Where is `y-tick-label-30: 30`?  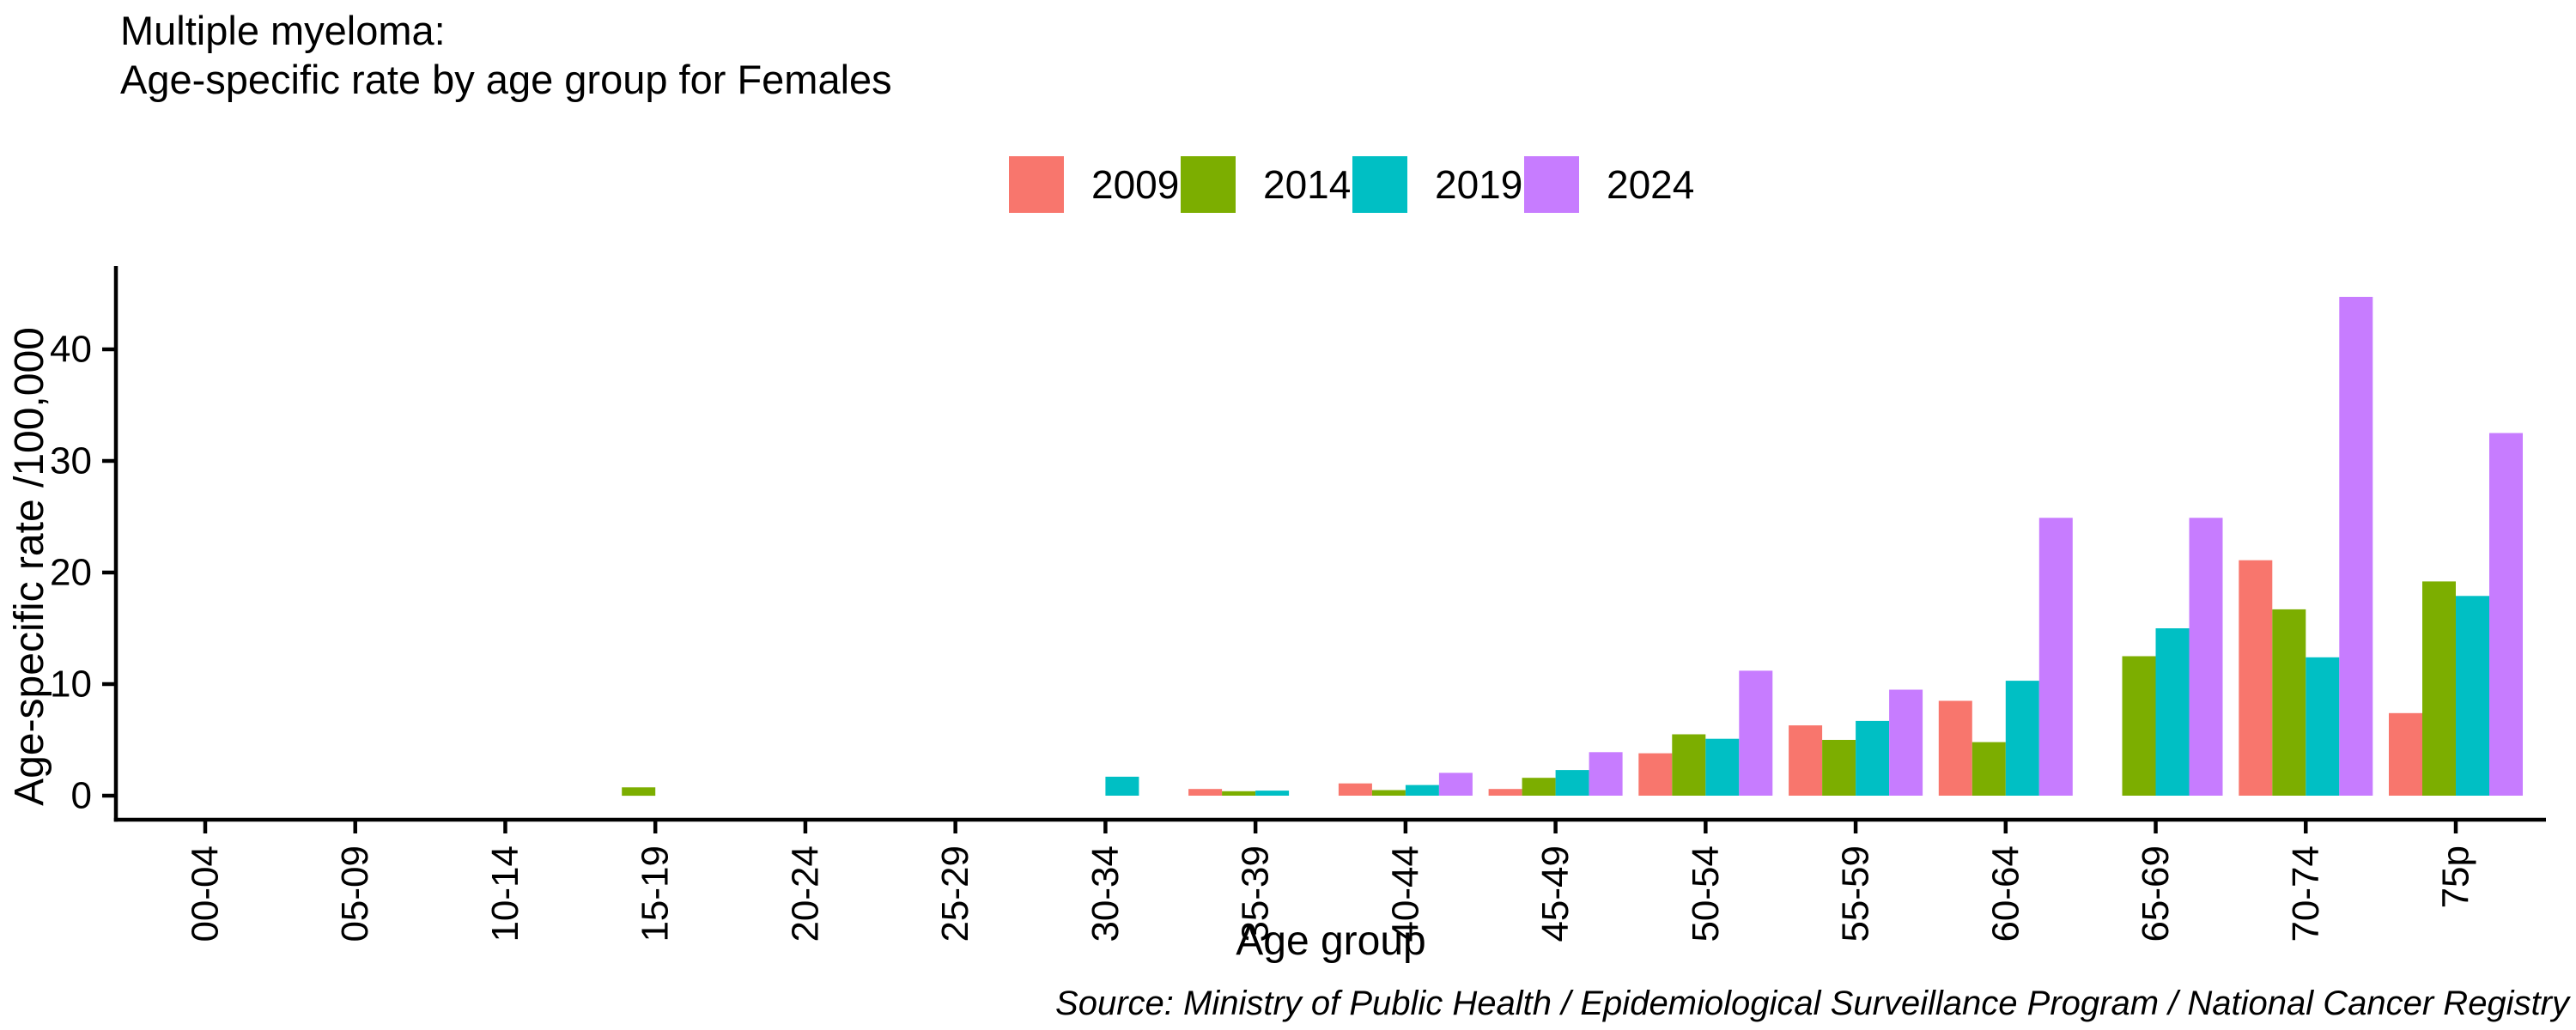
y-tick-label-30: 30 is located at coordinates (71, 461).